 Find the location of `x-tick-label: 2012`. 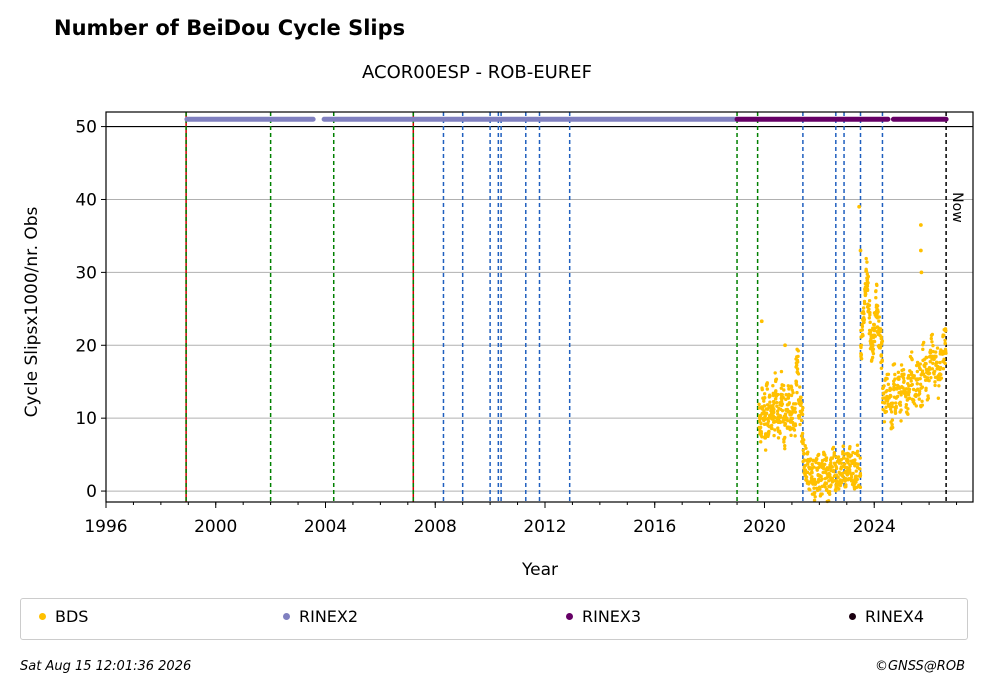

x-tick-label: 2012 is located at coordinates (544, 527).